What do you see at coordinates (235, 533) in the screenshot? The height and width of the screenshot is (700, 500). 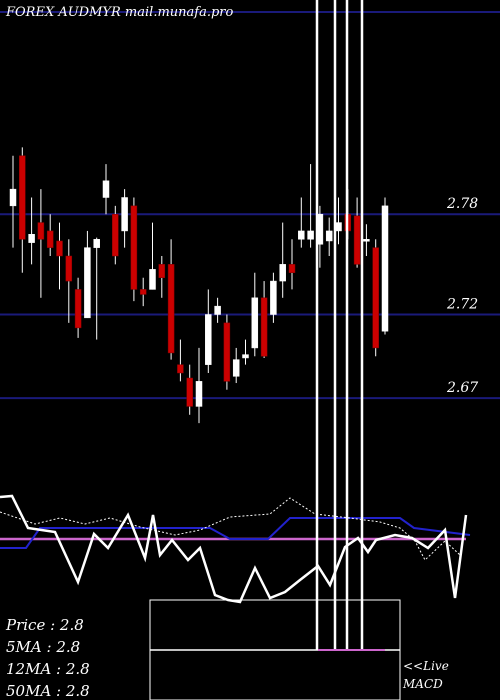 I see `ma-blue-line` at bounding box center [235, 533].